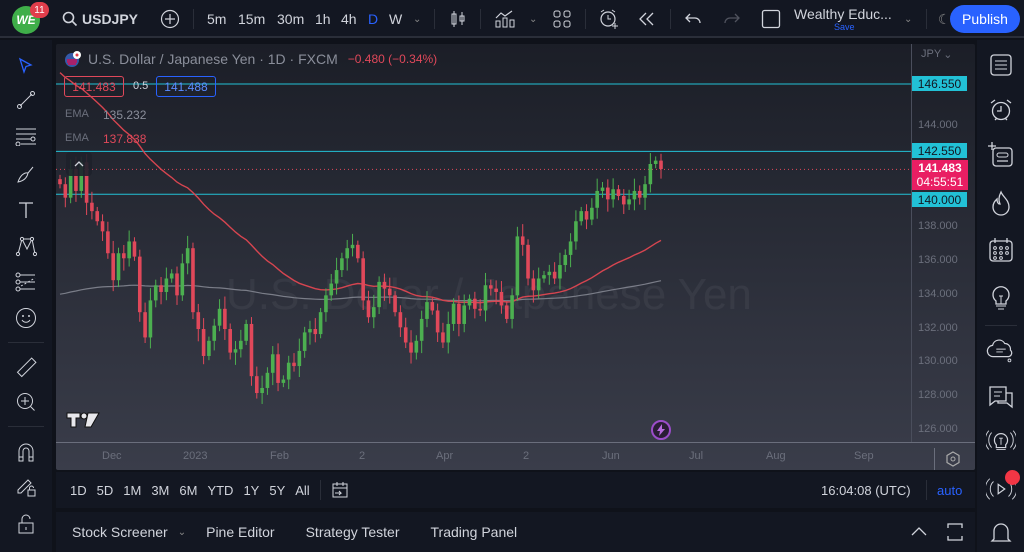 The image size is (1024, 552). Describe the element at coordinates (302, 490) in the screenshot. I see `range-all: All` at that location.